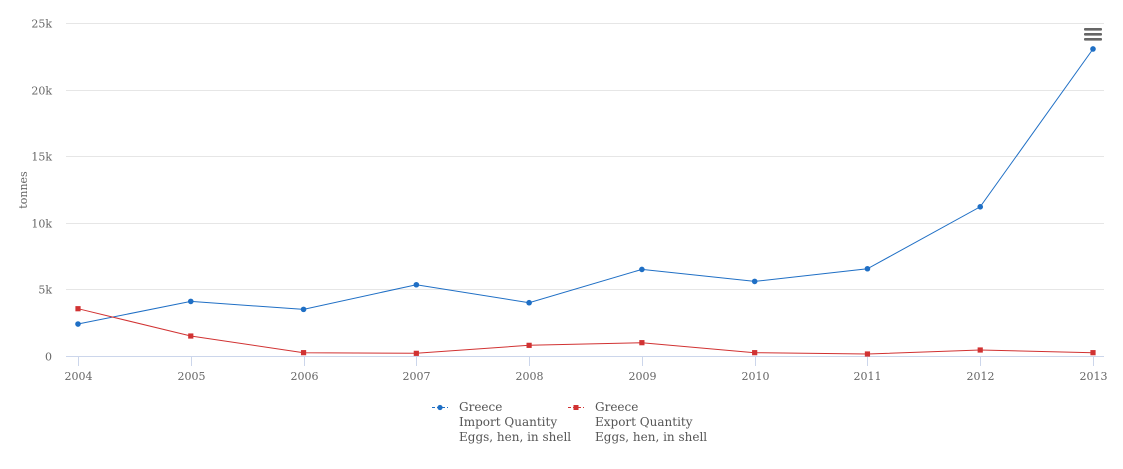 This screenshot has width=1123, height=469. What do you see at coordinates (41, 191) in the screenshot?
I see `y-axis-ticks: 0 5k 10k 15k 20k 25k` at bounding box center [41, 191].